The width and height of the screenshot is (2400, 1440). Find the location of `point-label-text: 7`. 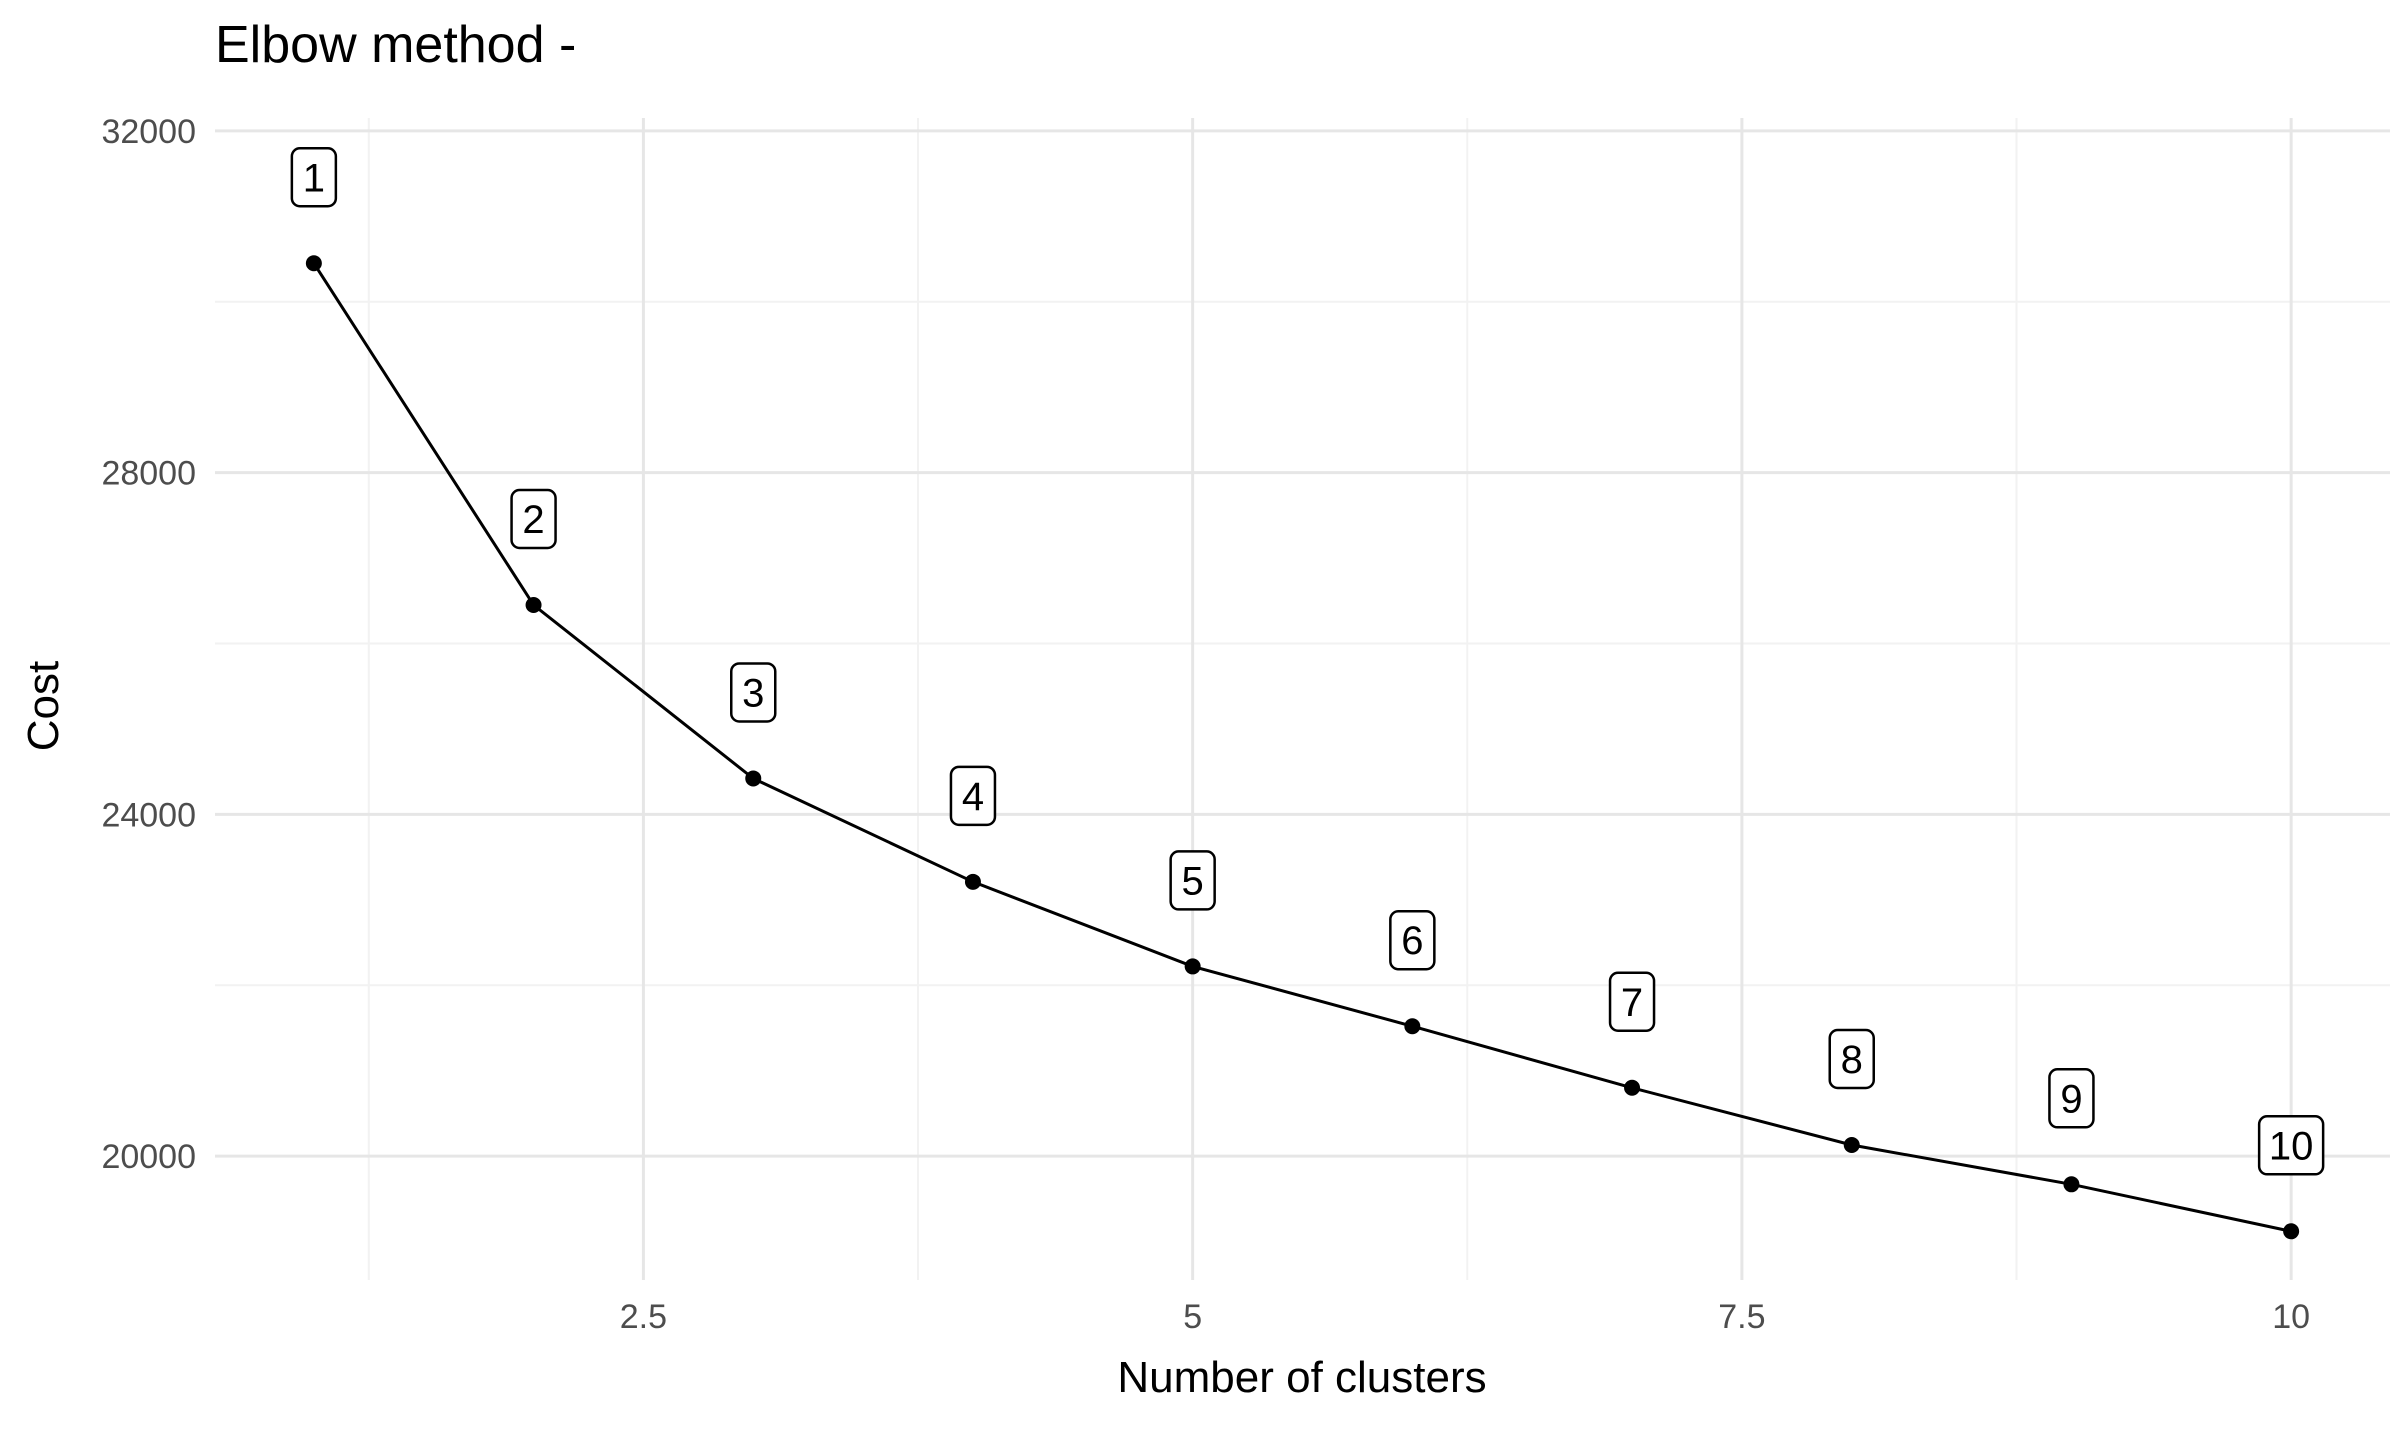

point-label-text: 7 is located at coordinates (1632, 1003).